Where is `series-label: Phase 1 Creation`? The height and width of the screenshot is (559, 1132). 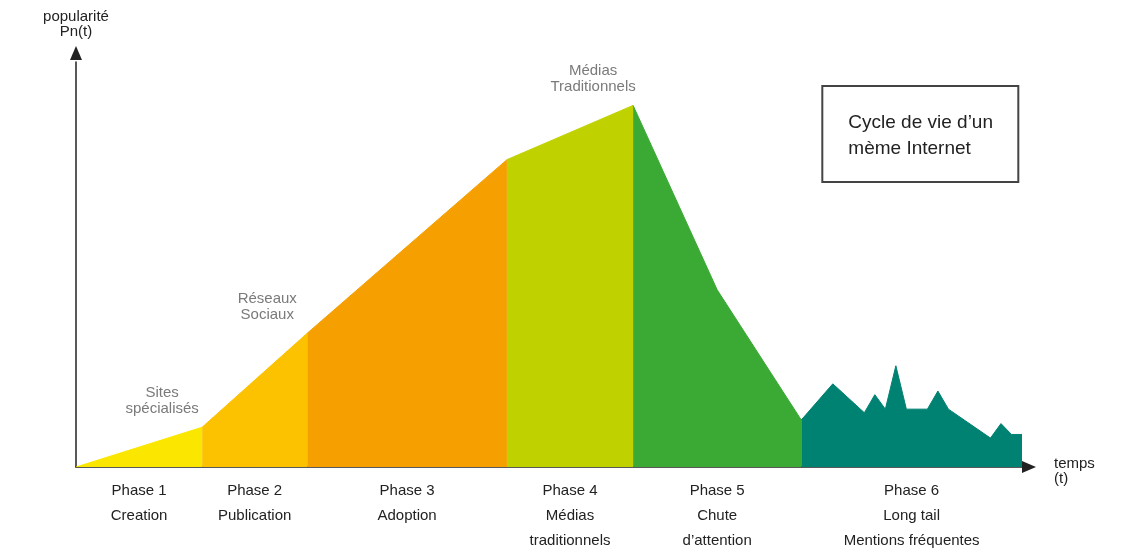
series-label: Phase 1 Creation is located at coordinates (139, 502).